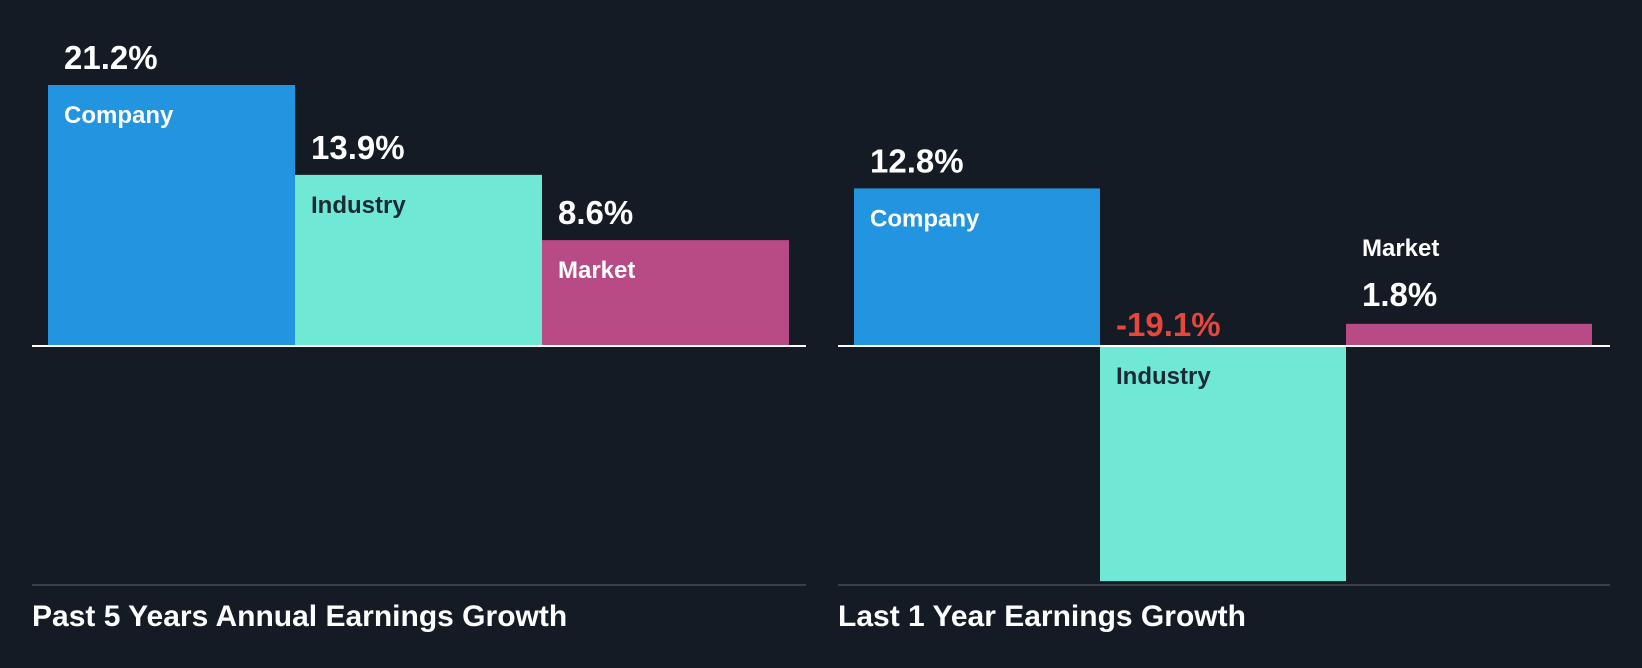  Describe the element at coordinates (1168, 324) in the screenshot. I see `value-label-industry: -19.1%` at that location.